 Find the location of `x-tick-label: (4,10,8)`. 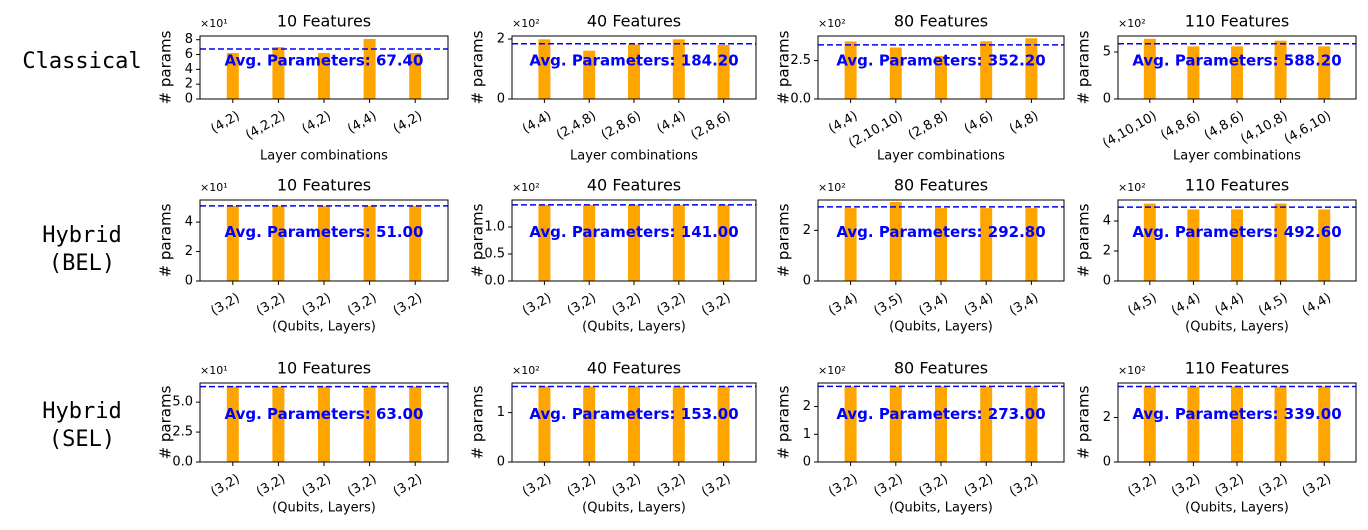

x-tick-label: (4,10,8) is located at coordinates (1264, 128).